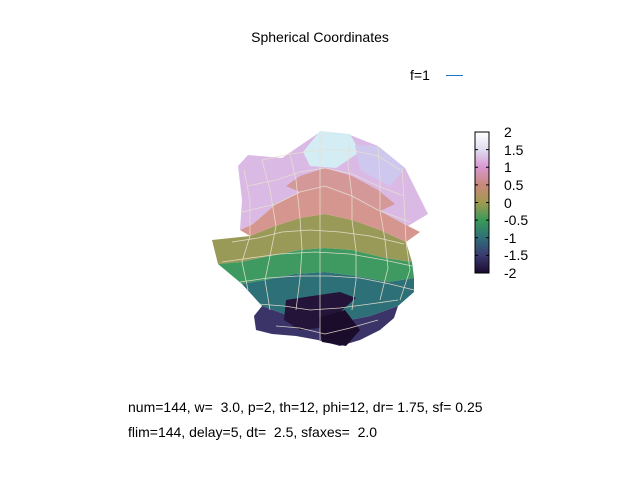 Image resolution: width=640 pixels, height=480 pixels. What do you see at coordinates (508, 202) in the screenshot?
I see `colorbar-tick-label: 0` at bounding box center [508, 202].